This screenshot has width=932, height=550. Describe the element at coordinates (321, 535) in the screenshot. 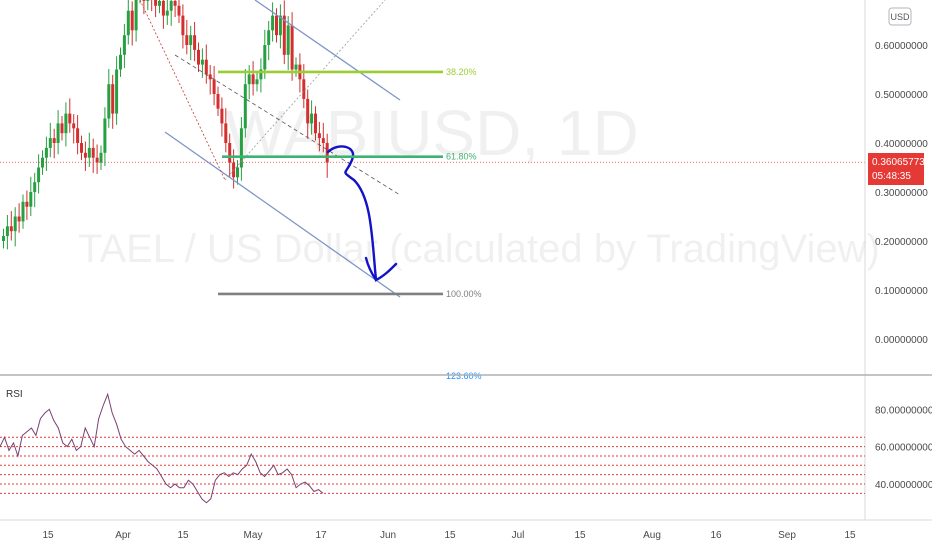

I see `time-tick-label: 17` at that location.